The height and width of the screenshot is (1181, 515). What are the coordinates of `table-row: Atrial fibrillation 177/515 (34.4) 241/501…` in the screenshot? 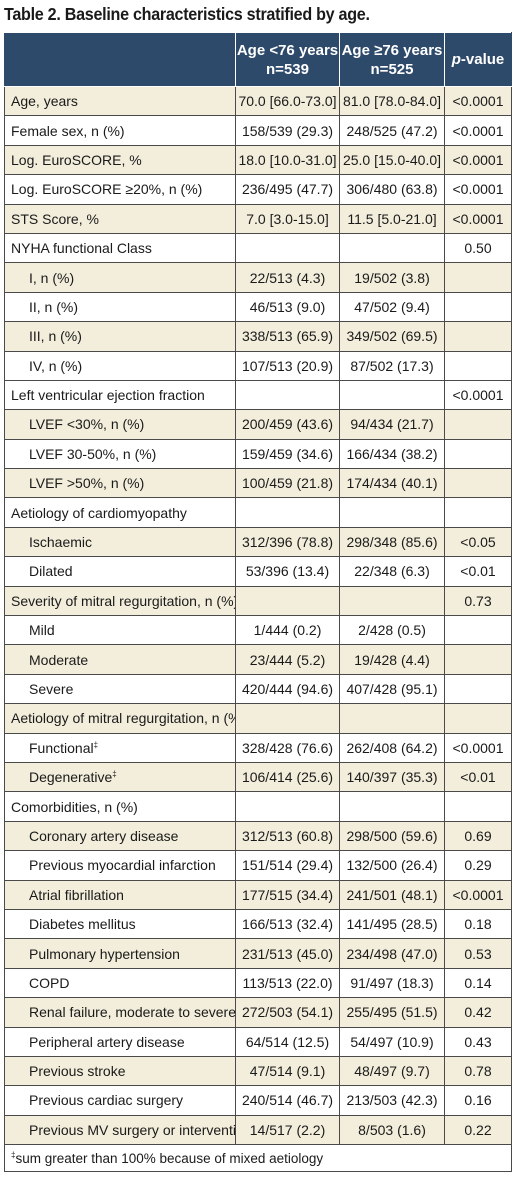 It's located at (258, 894).